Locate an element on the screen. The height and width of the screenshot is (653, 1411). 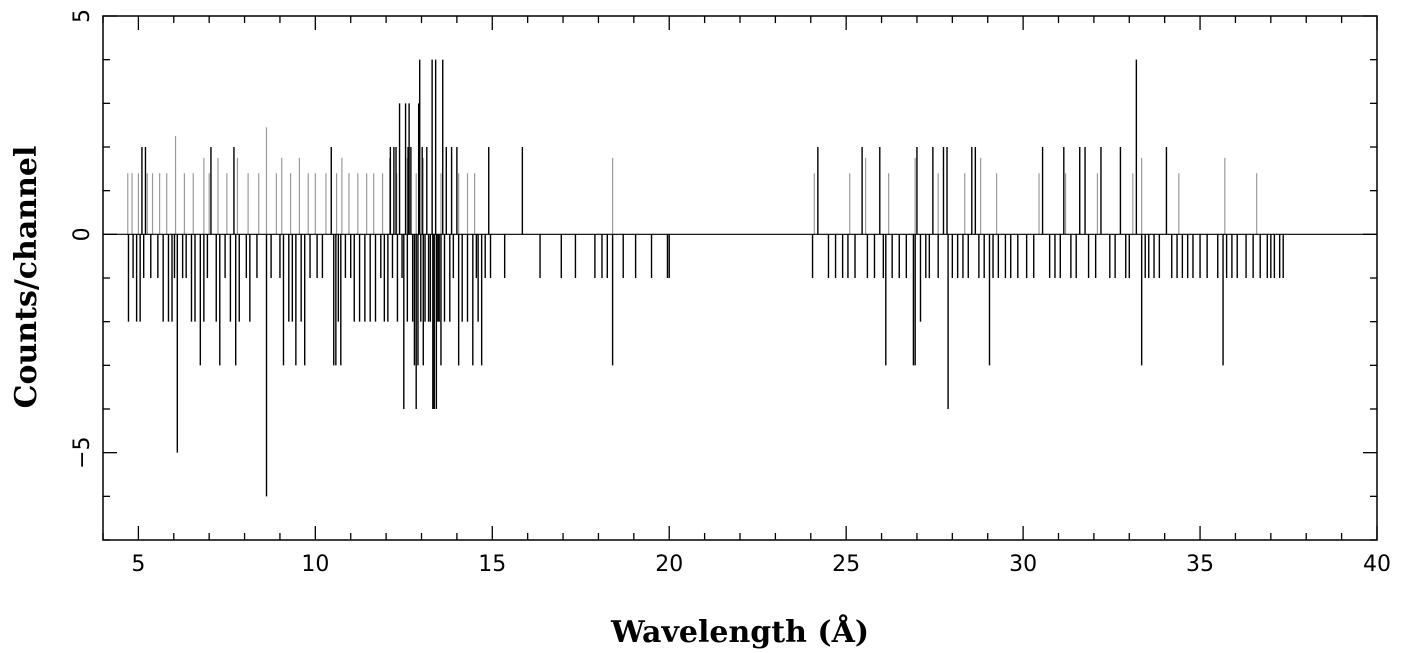
y-tick-label: 5 is located at coordinates (82, 16).